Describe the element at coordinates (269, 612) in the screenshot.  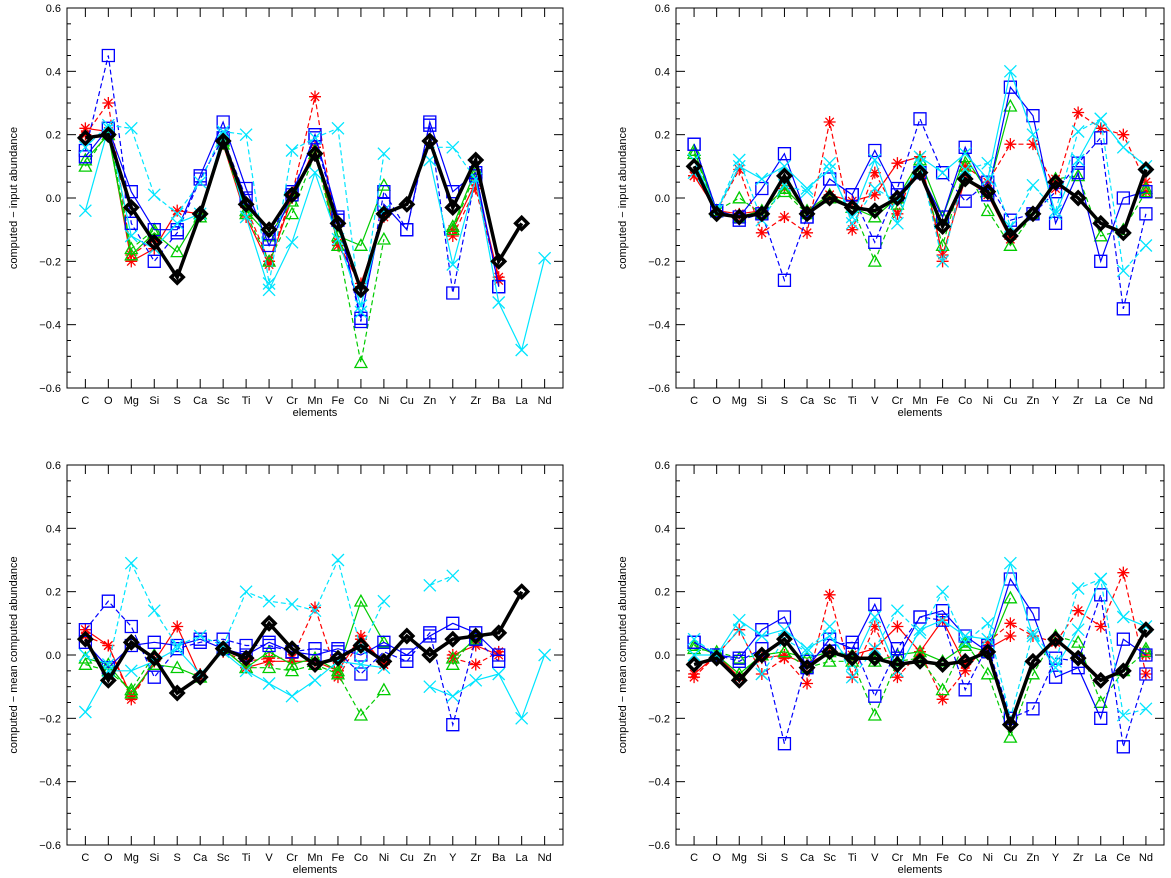
I see `series-cyan-dashed` at that location.